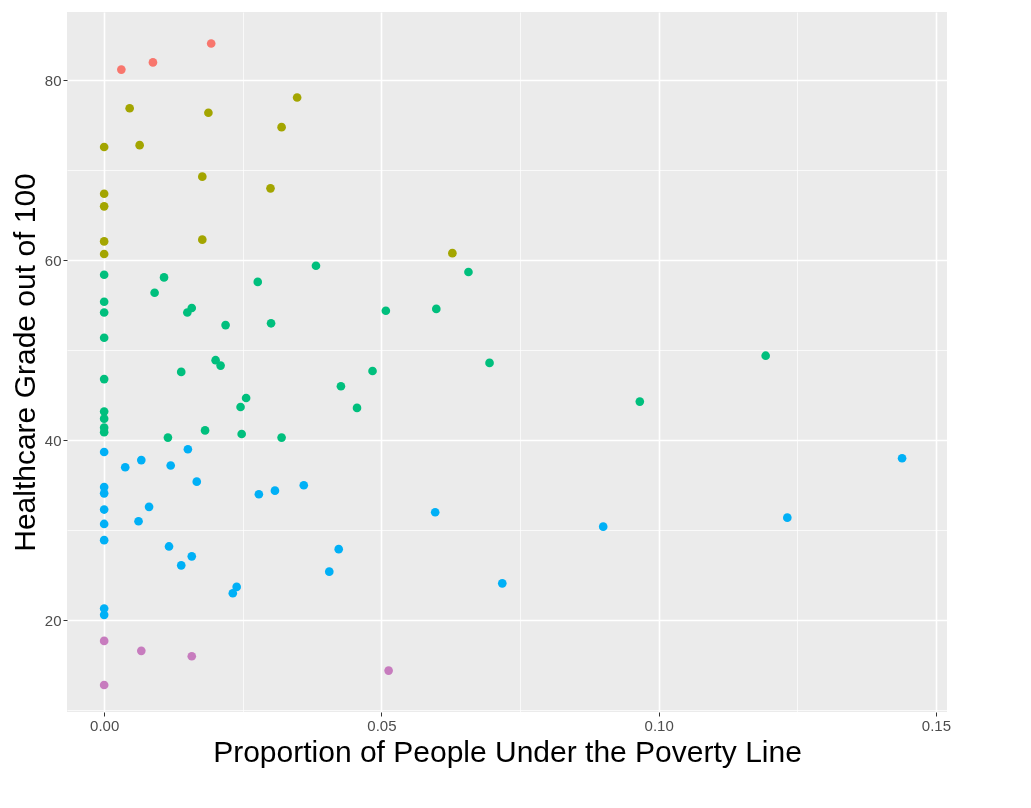  What do you see at coordinates (105, 725) in the screenshot?
I see `x-tick-label: 0.00` at bounding box center [105, 725].